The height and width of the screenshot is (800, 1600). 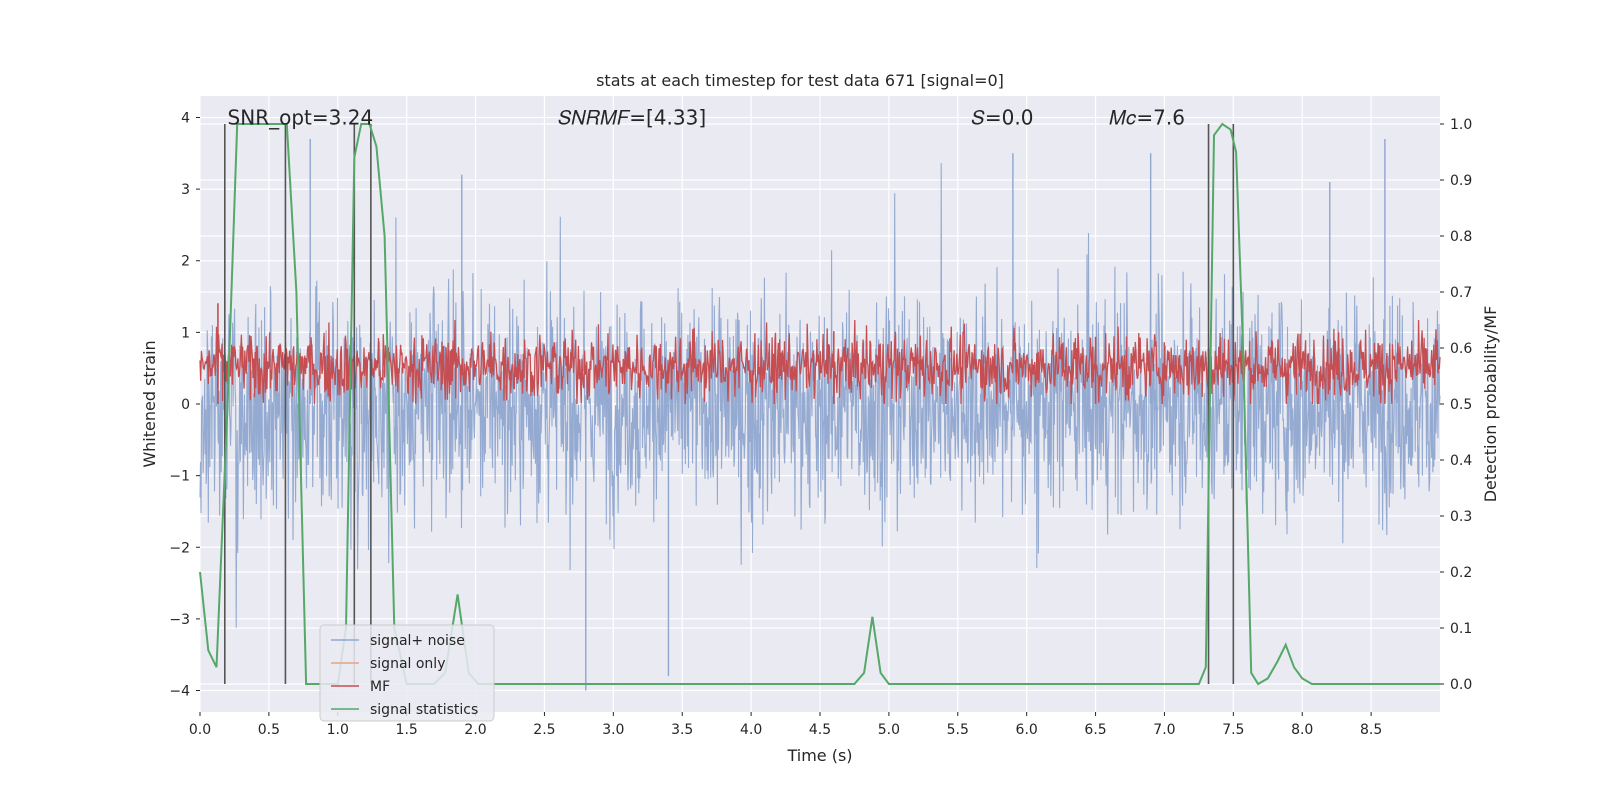 I want to click on y-right-tick-label: 1.0, so click(x=1461, y=125).